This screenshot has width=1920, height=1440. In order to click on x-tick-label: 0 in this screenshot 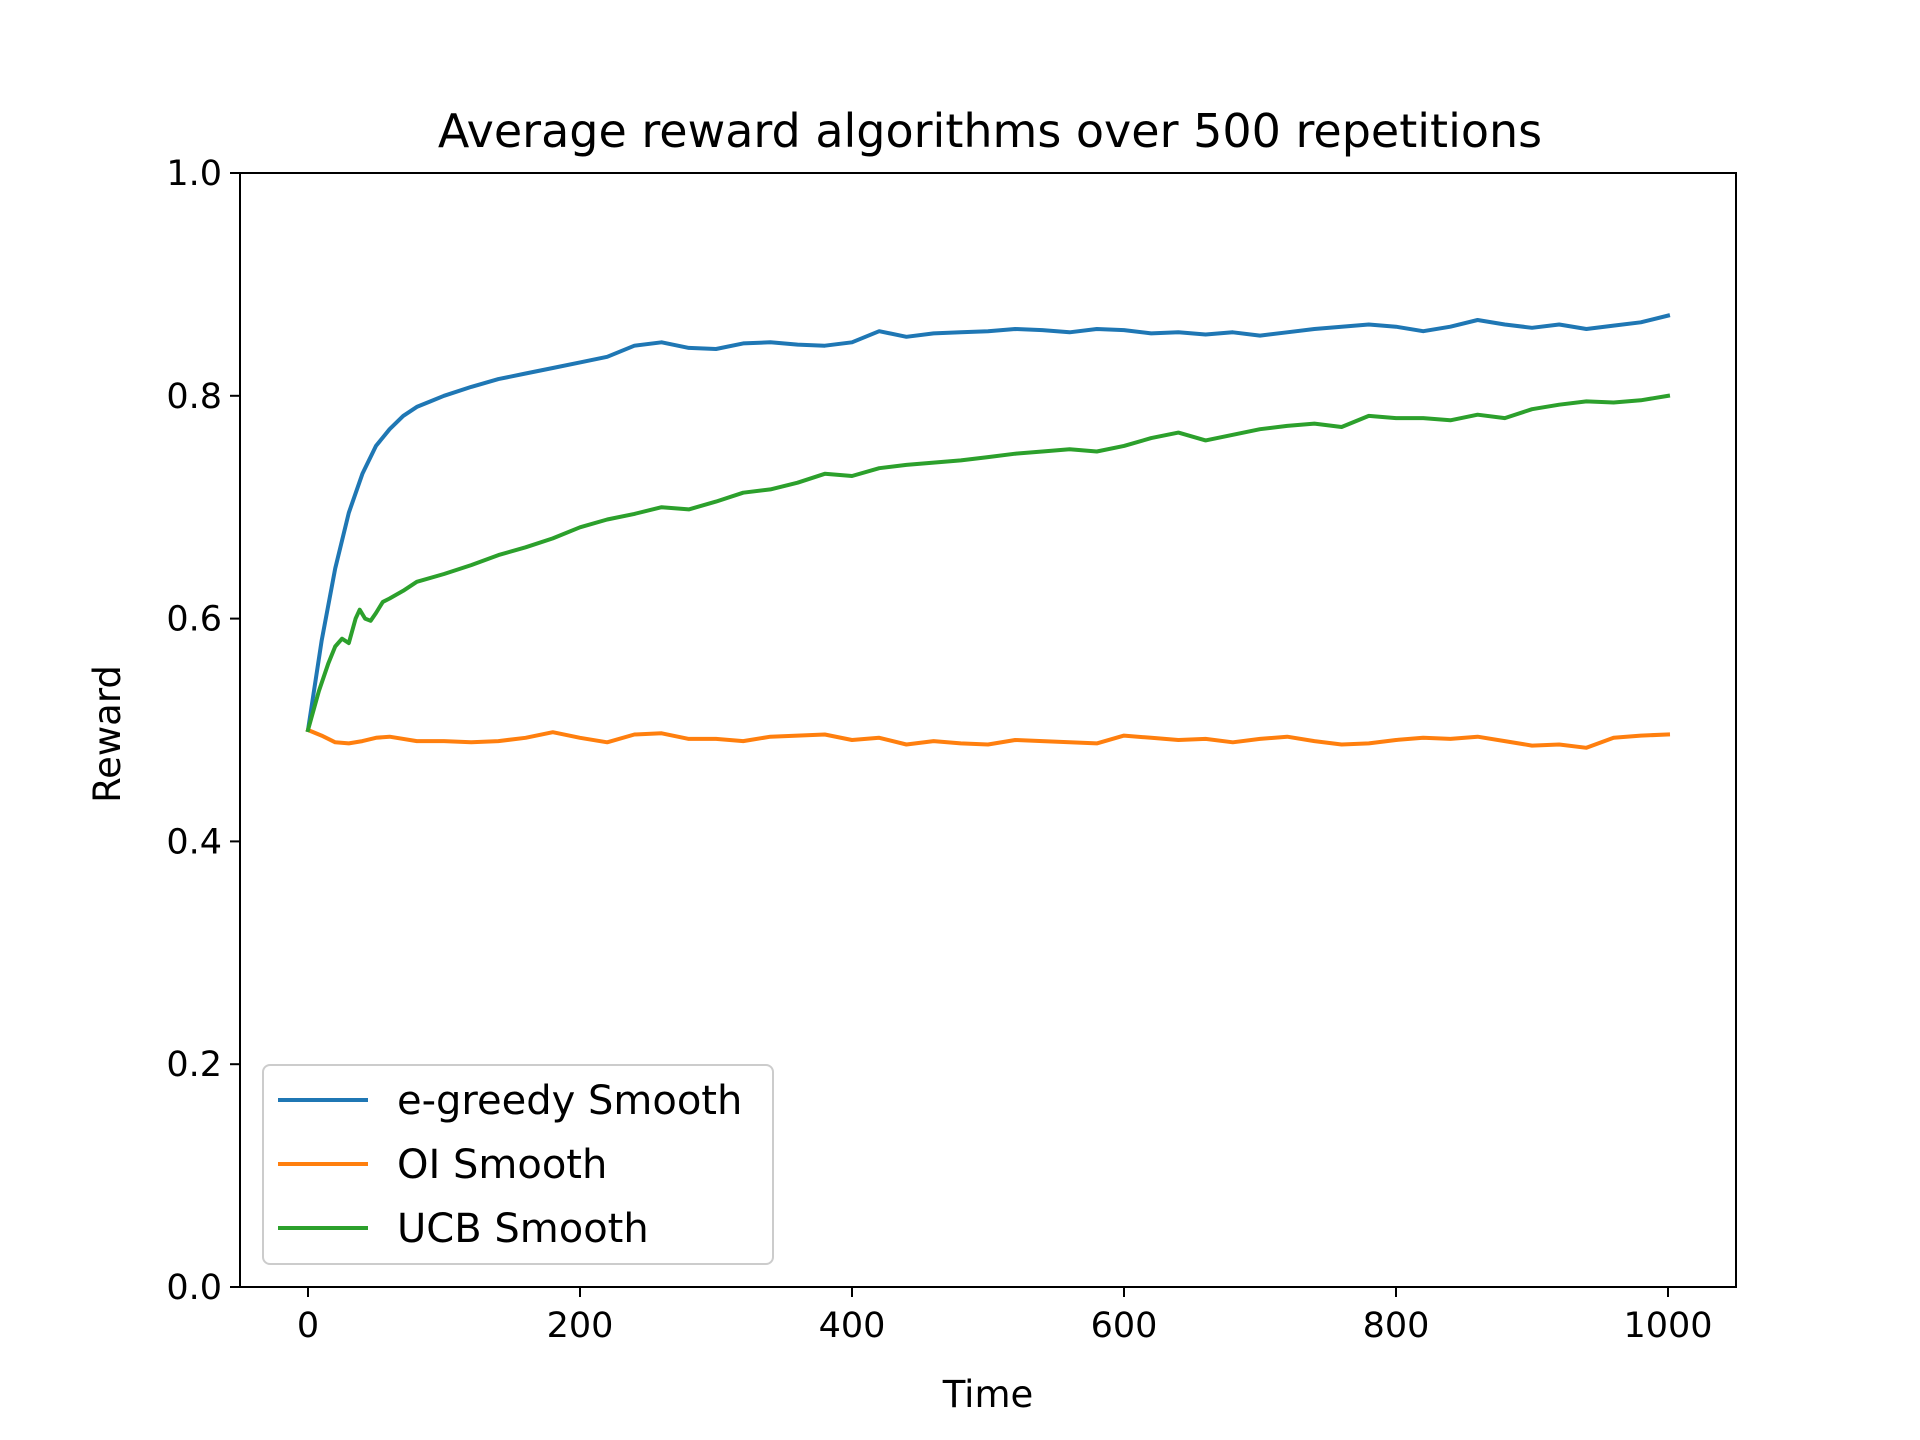, I will do `click(308, 1326)`.